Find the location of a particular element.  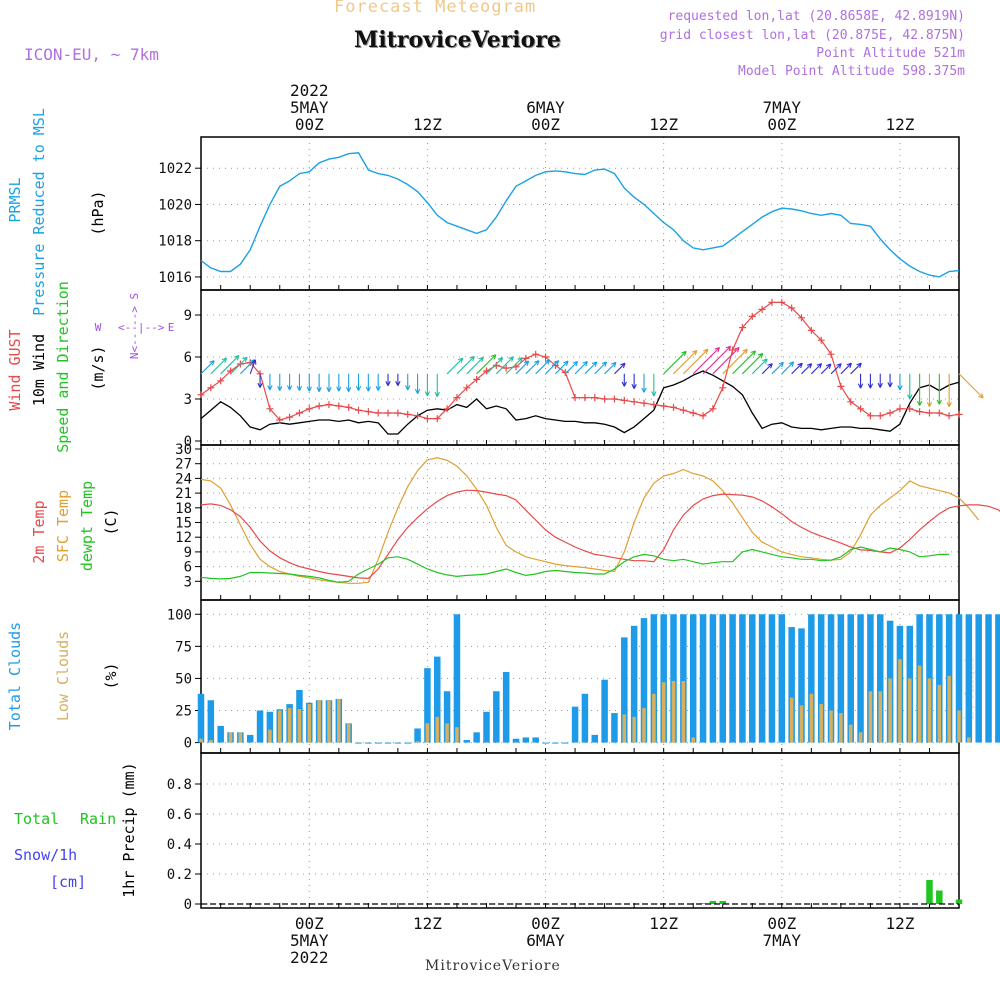

rain-label: Rain is located at coordinates (98, 819).